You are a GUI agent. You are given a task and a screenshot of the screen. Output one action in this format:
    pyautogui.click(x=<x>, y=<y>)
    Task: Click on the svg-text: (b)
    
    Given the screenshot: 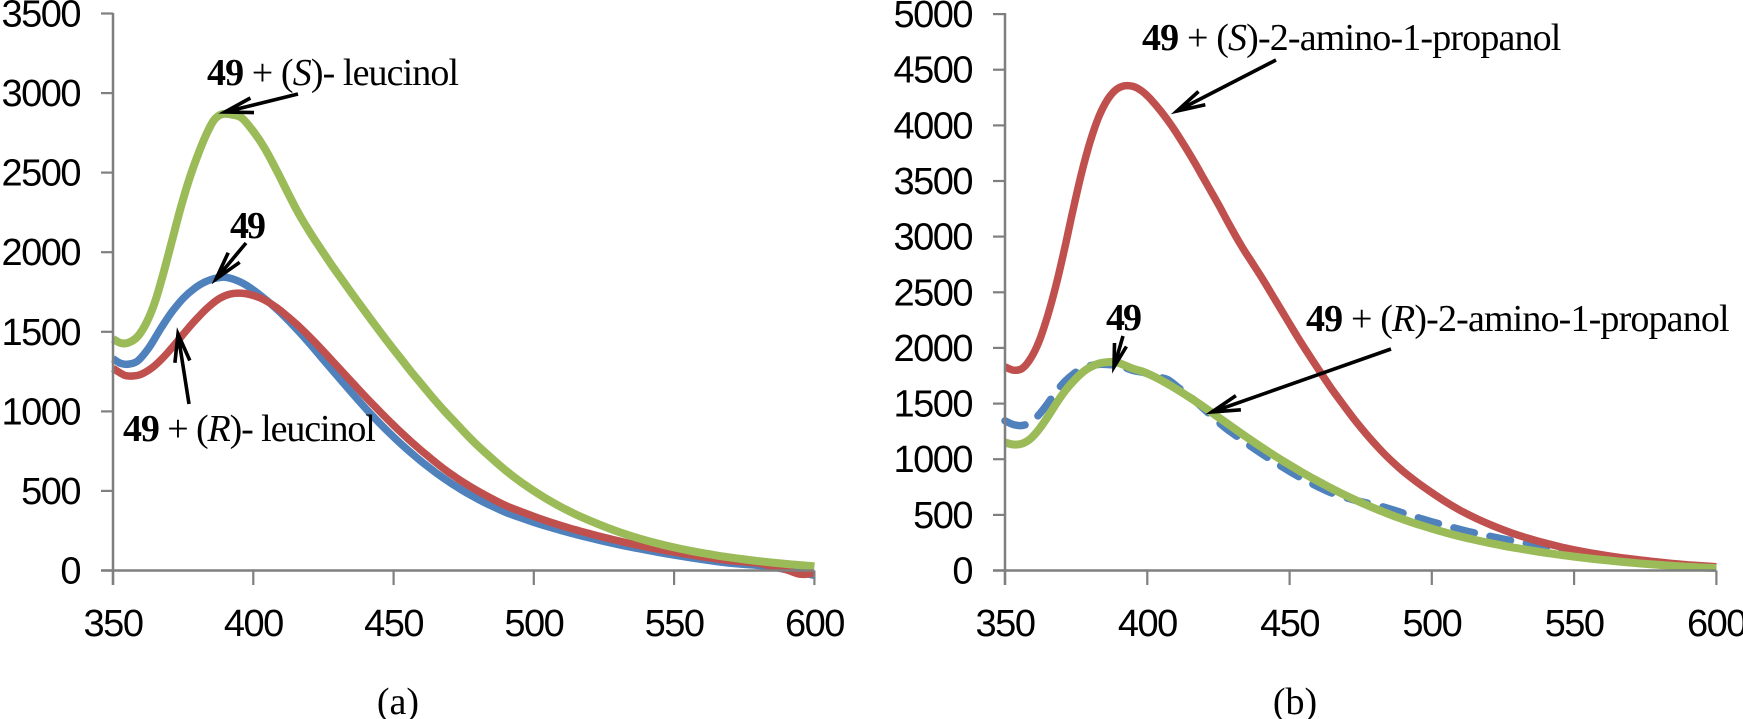 What is the action you would take?
    pyautogui.click(x=1295, y=700)
    